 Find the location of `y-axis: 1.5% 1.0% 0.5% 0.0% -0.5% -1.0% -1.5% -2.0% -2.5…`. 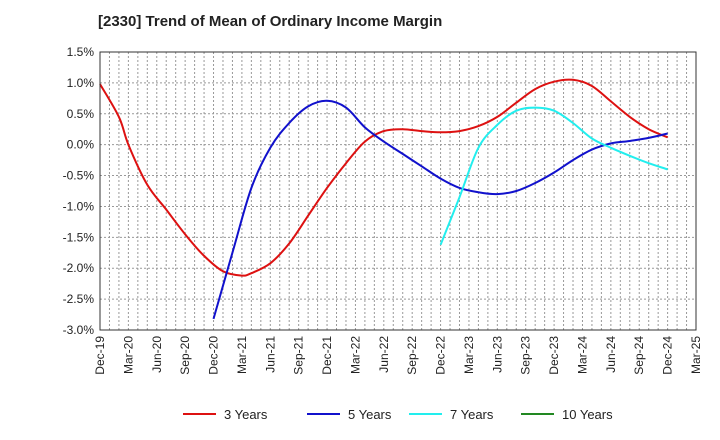

y-axis: 1.5% 1.0% 0.5% 0.0% -0.5% -1.0% -1.5% -2.0% -2.5… is located at coordinates (79, 191).